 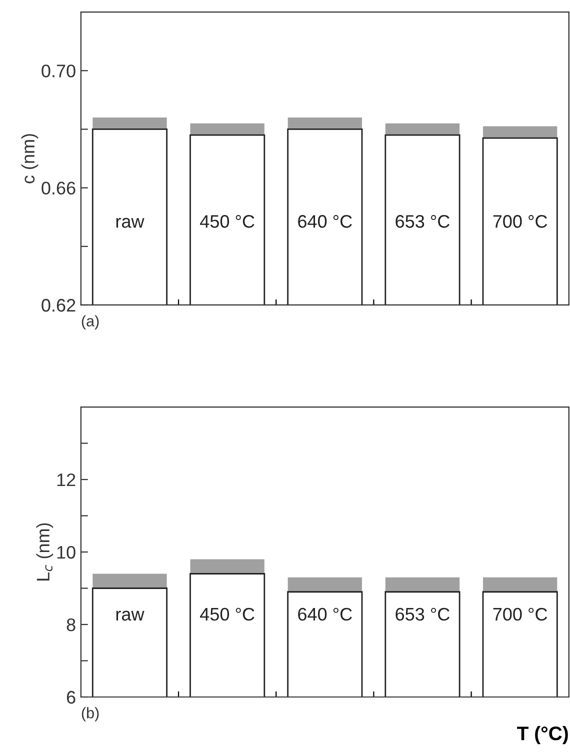 What do you see at coordinates (59, 305) in the screenshot?
I see `y-tick-label: 0.62` at bounding box center [59, 305].